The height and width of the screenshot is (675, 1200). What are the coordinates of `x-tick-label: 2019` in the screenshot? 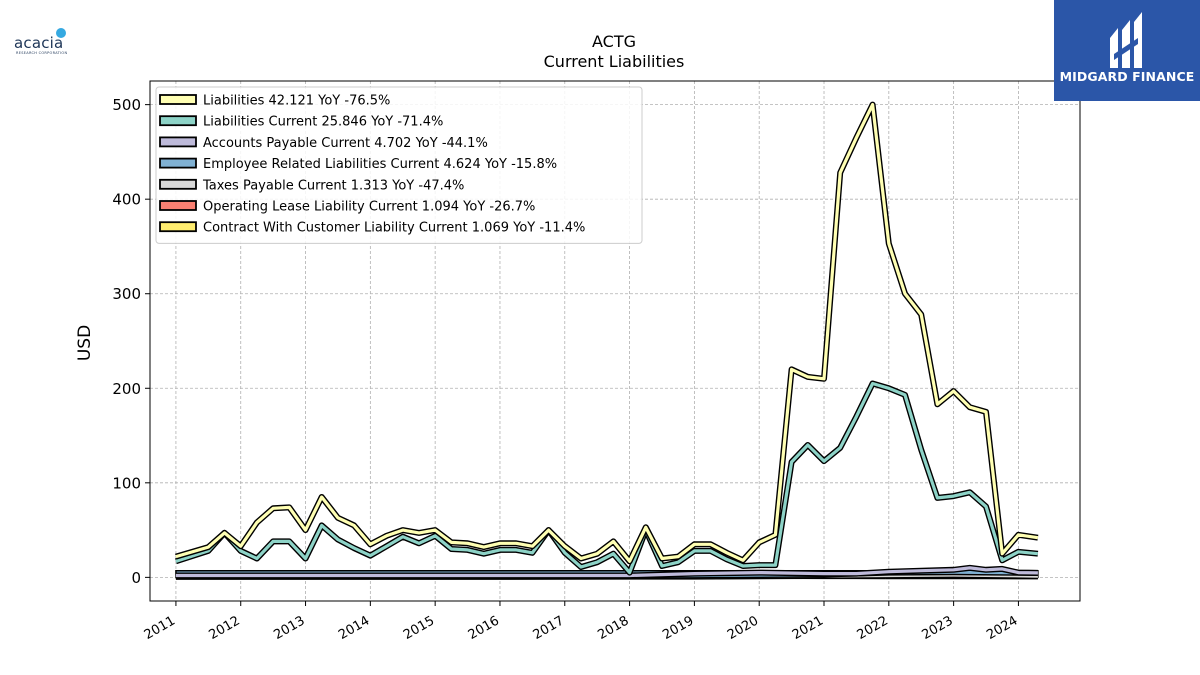 It's located at (678, 628).